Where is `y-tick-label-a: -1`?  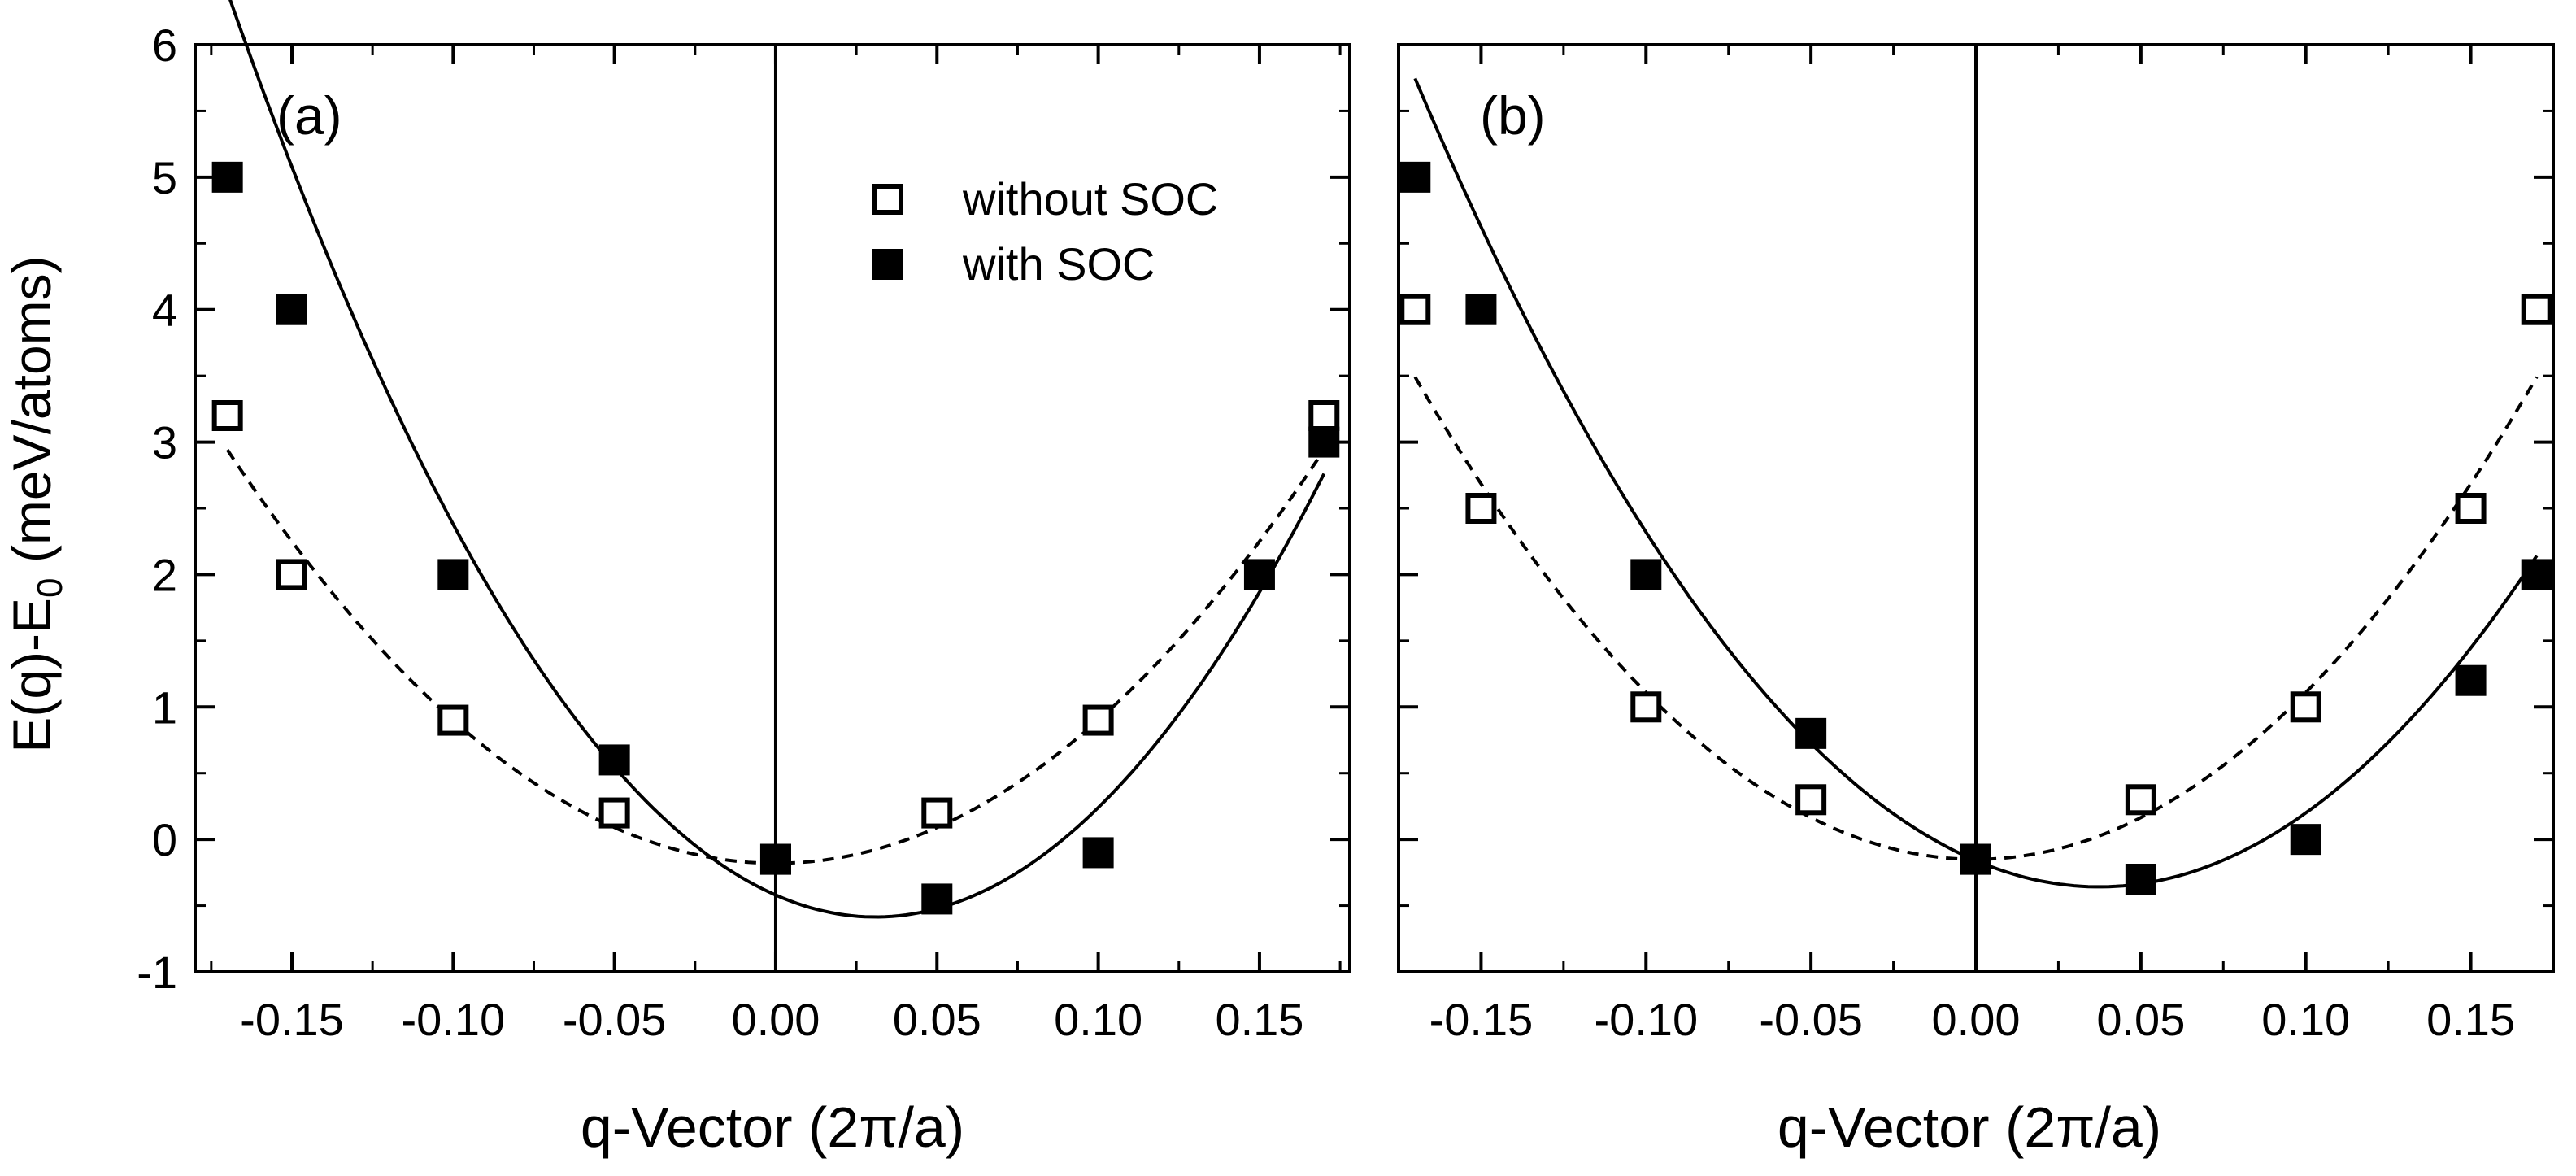
y-tick-label-a: -1 is located at coordinates (157, 973).